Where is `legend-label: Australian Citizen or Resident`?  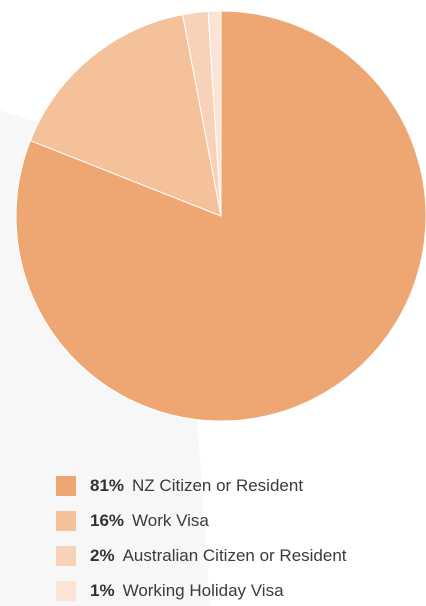
legend-label: Australian Citizen or Resident is located at coordinates (234, 555).